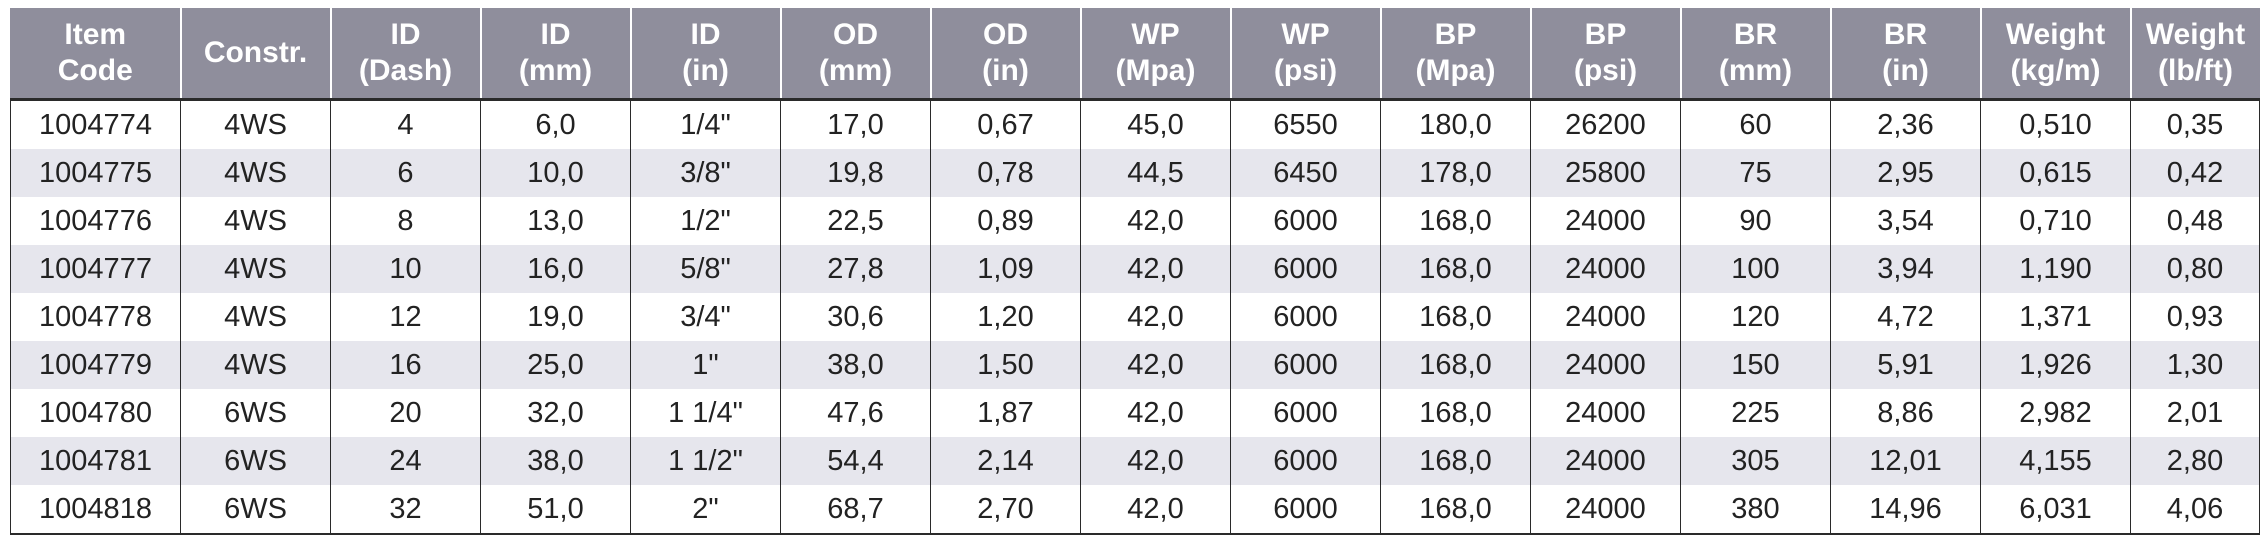  What do you see at coordinates (2195, 124) in the screenshot?
I see `table-cell: 0,35` at bounding box center [2195, 124].